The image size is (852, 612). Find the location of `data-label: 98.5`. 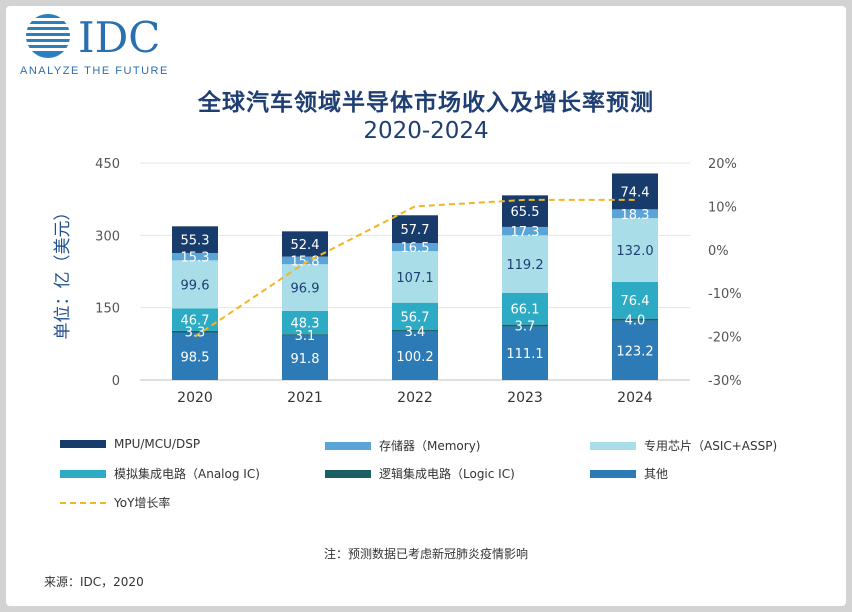

data-label: 98.5 is located at coordinates (195, 357).